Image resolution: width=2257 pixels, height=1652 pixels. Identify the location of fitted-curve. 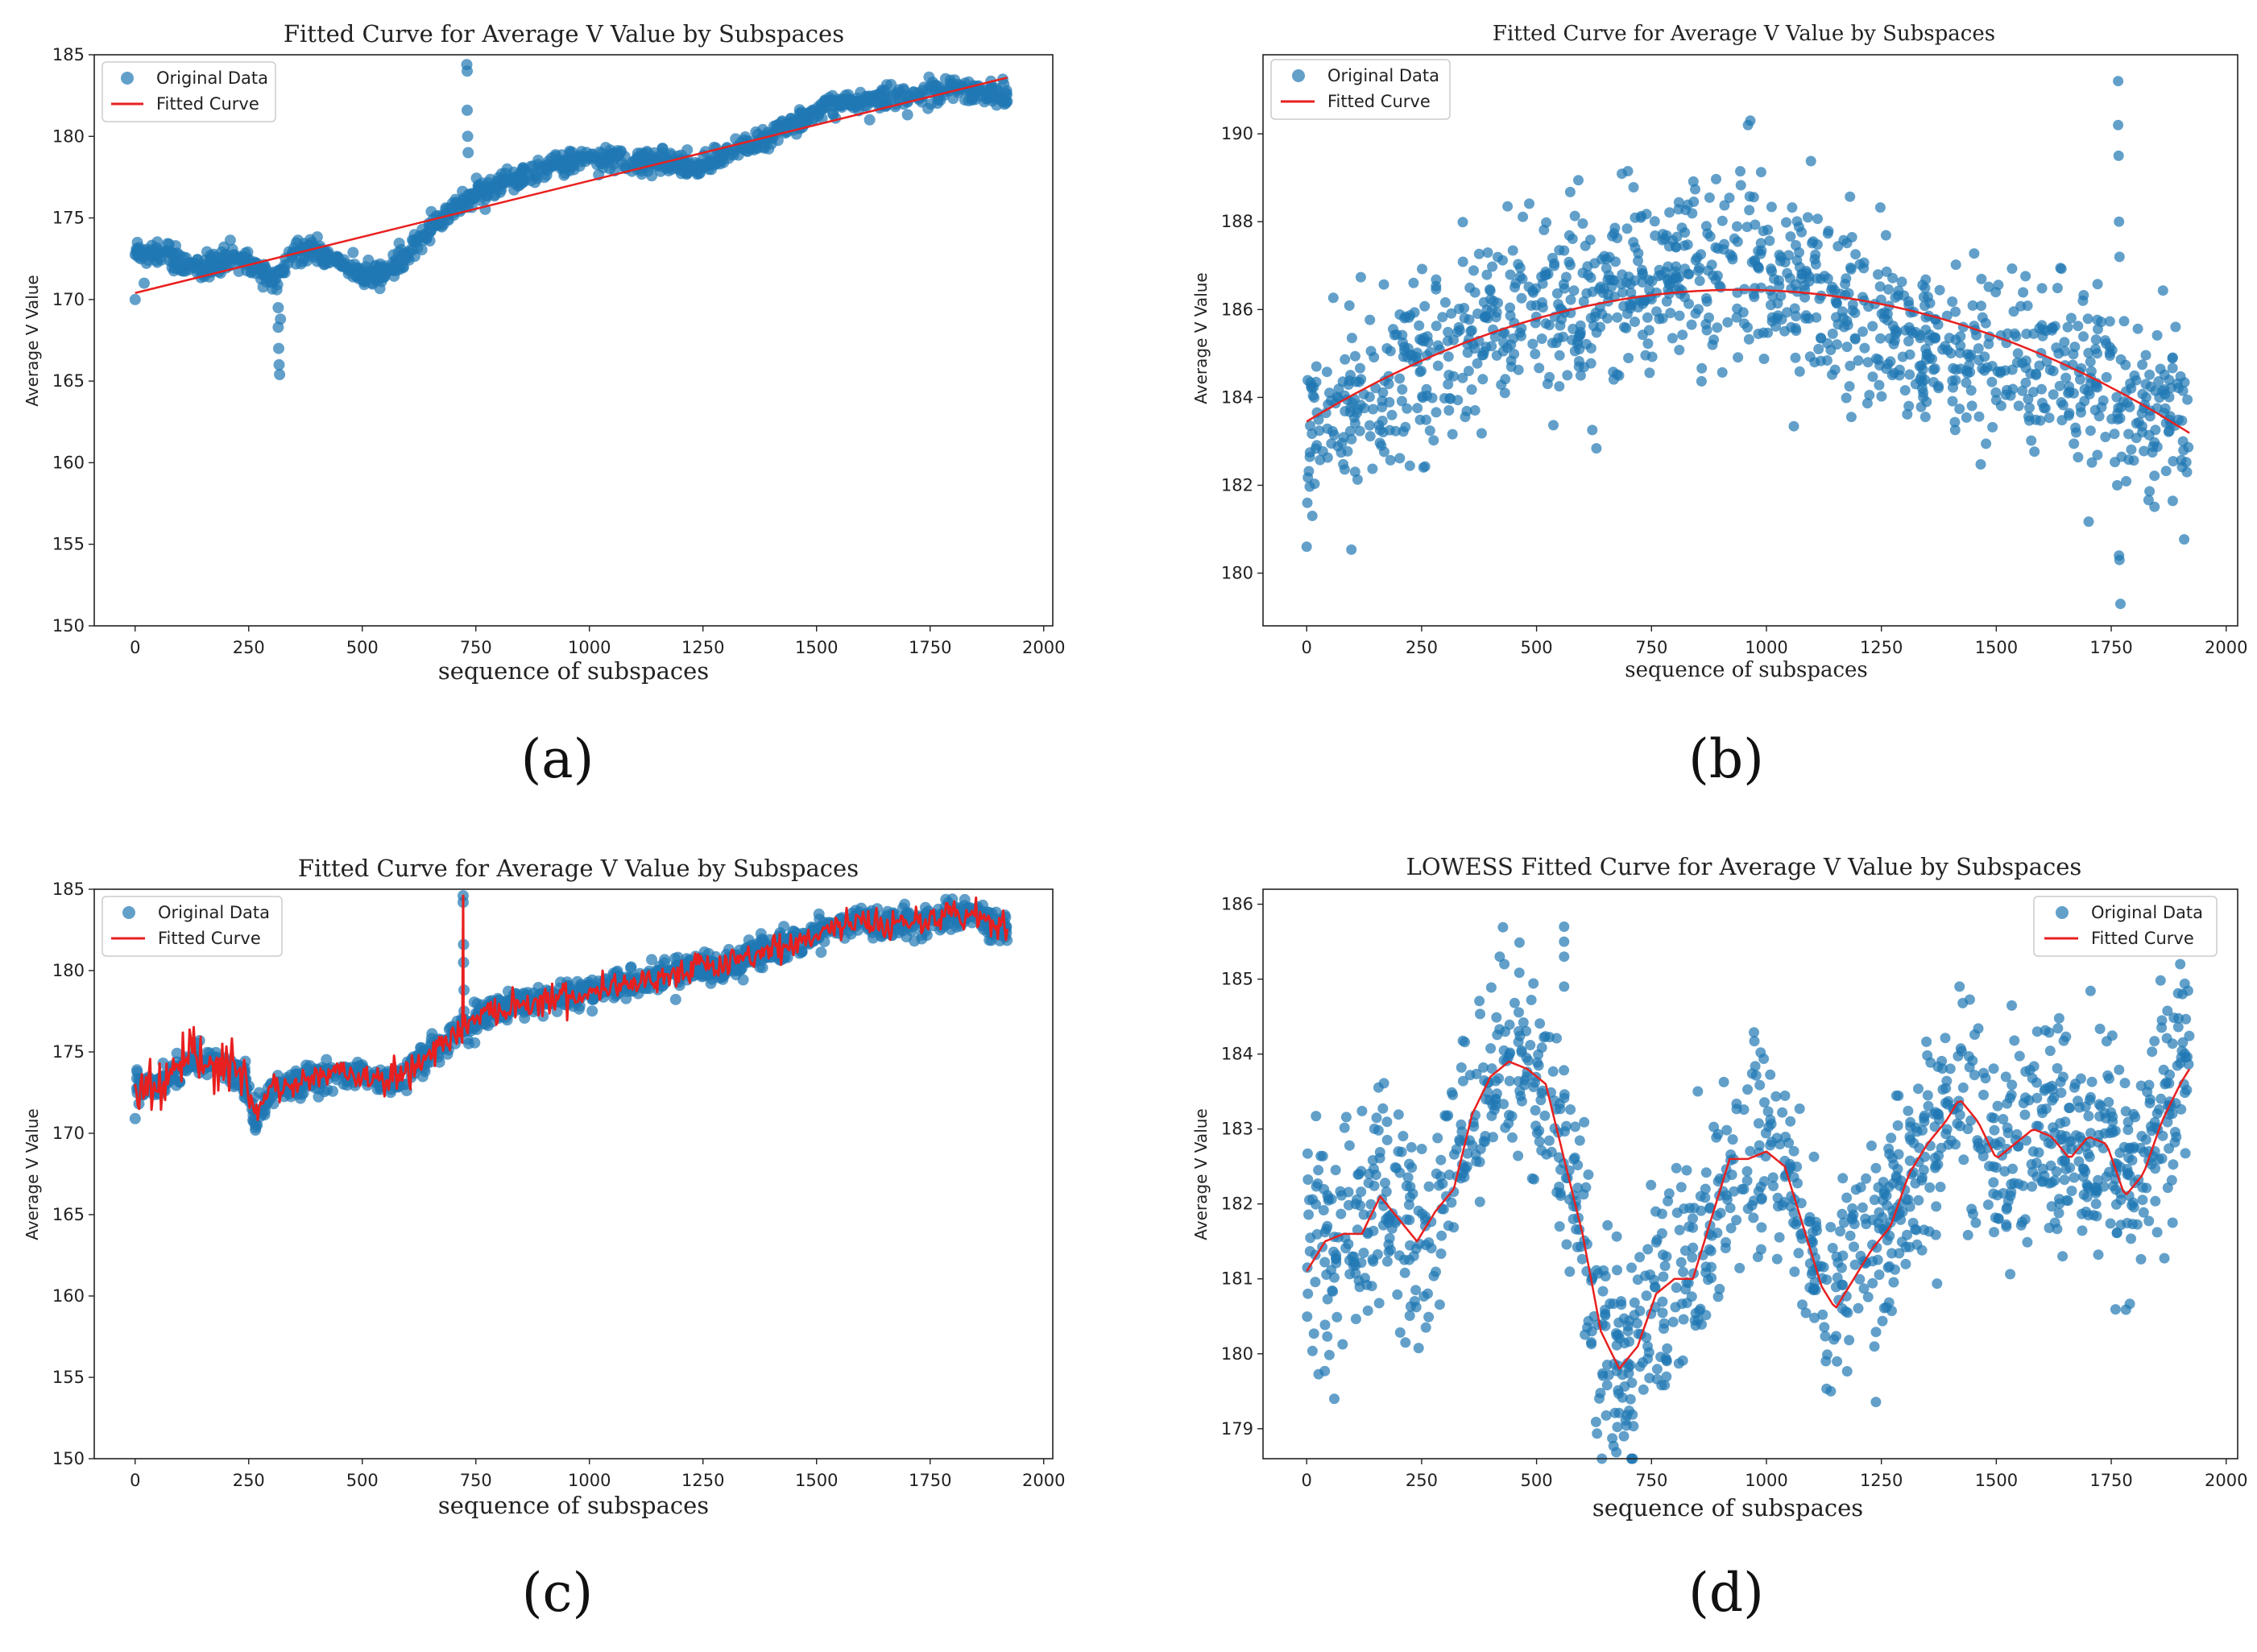
(1748, 361).